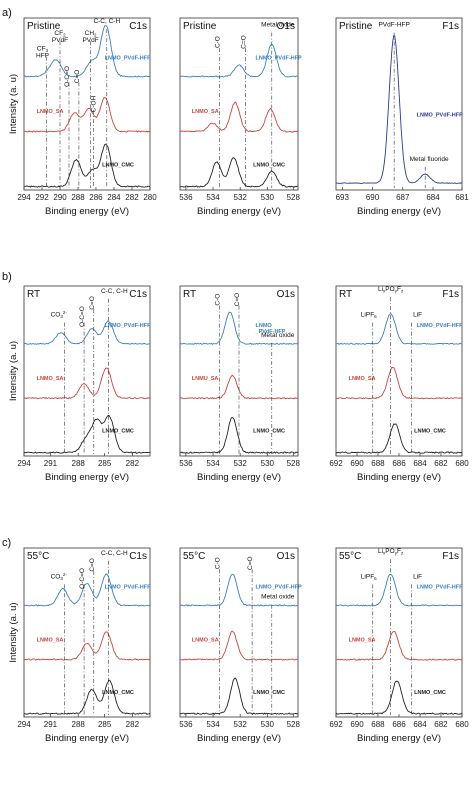 The image size is (474, 793). Describe the element at coordinates (441, 724) in the screenshot. I see `x-tick-label: 682` at that location.